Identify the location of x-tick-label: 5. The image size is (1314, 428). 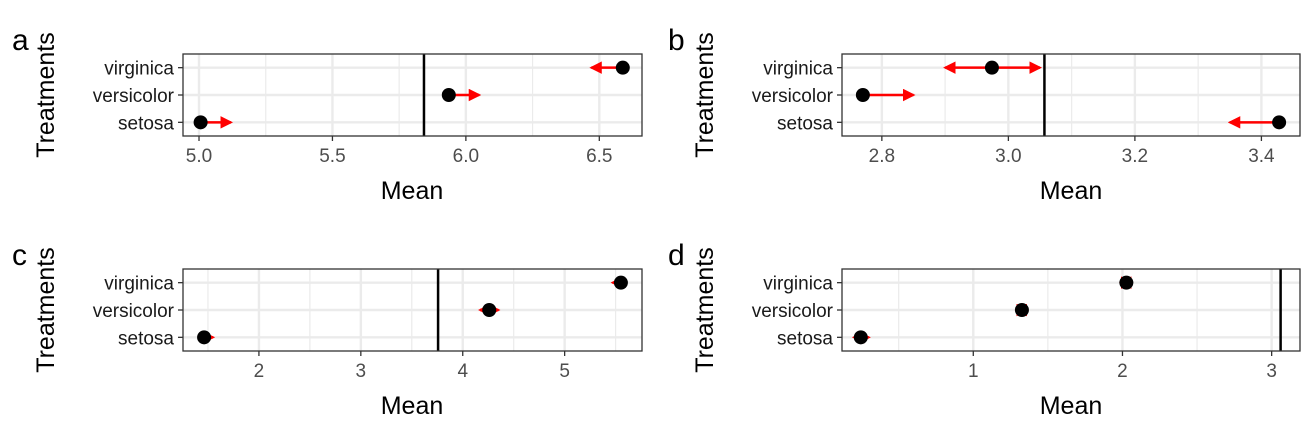
(564, 371).